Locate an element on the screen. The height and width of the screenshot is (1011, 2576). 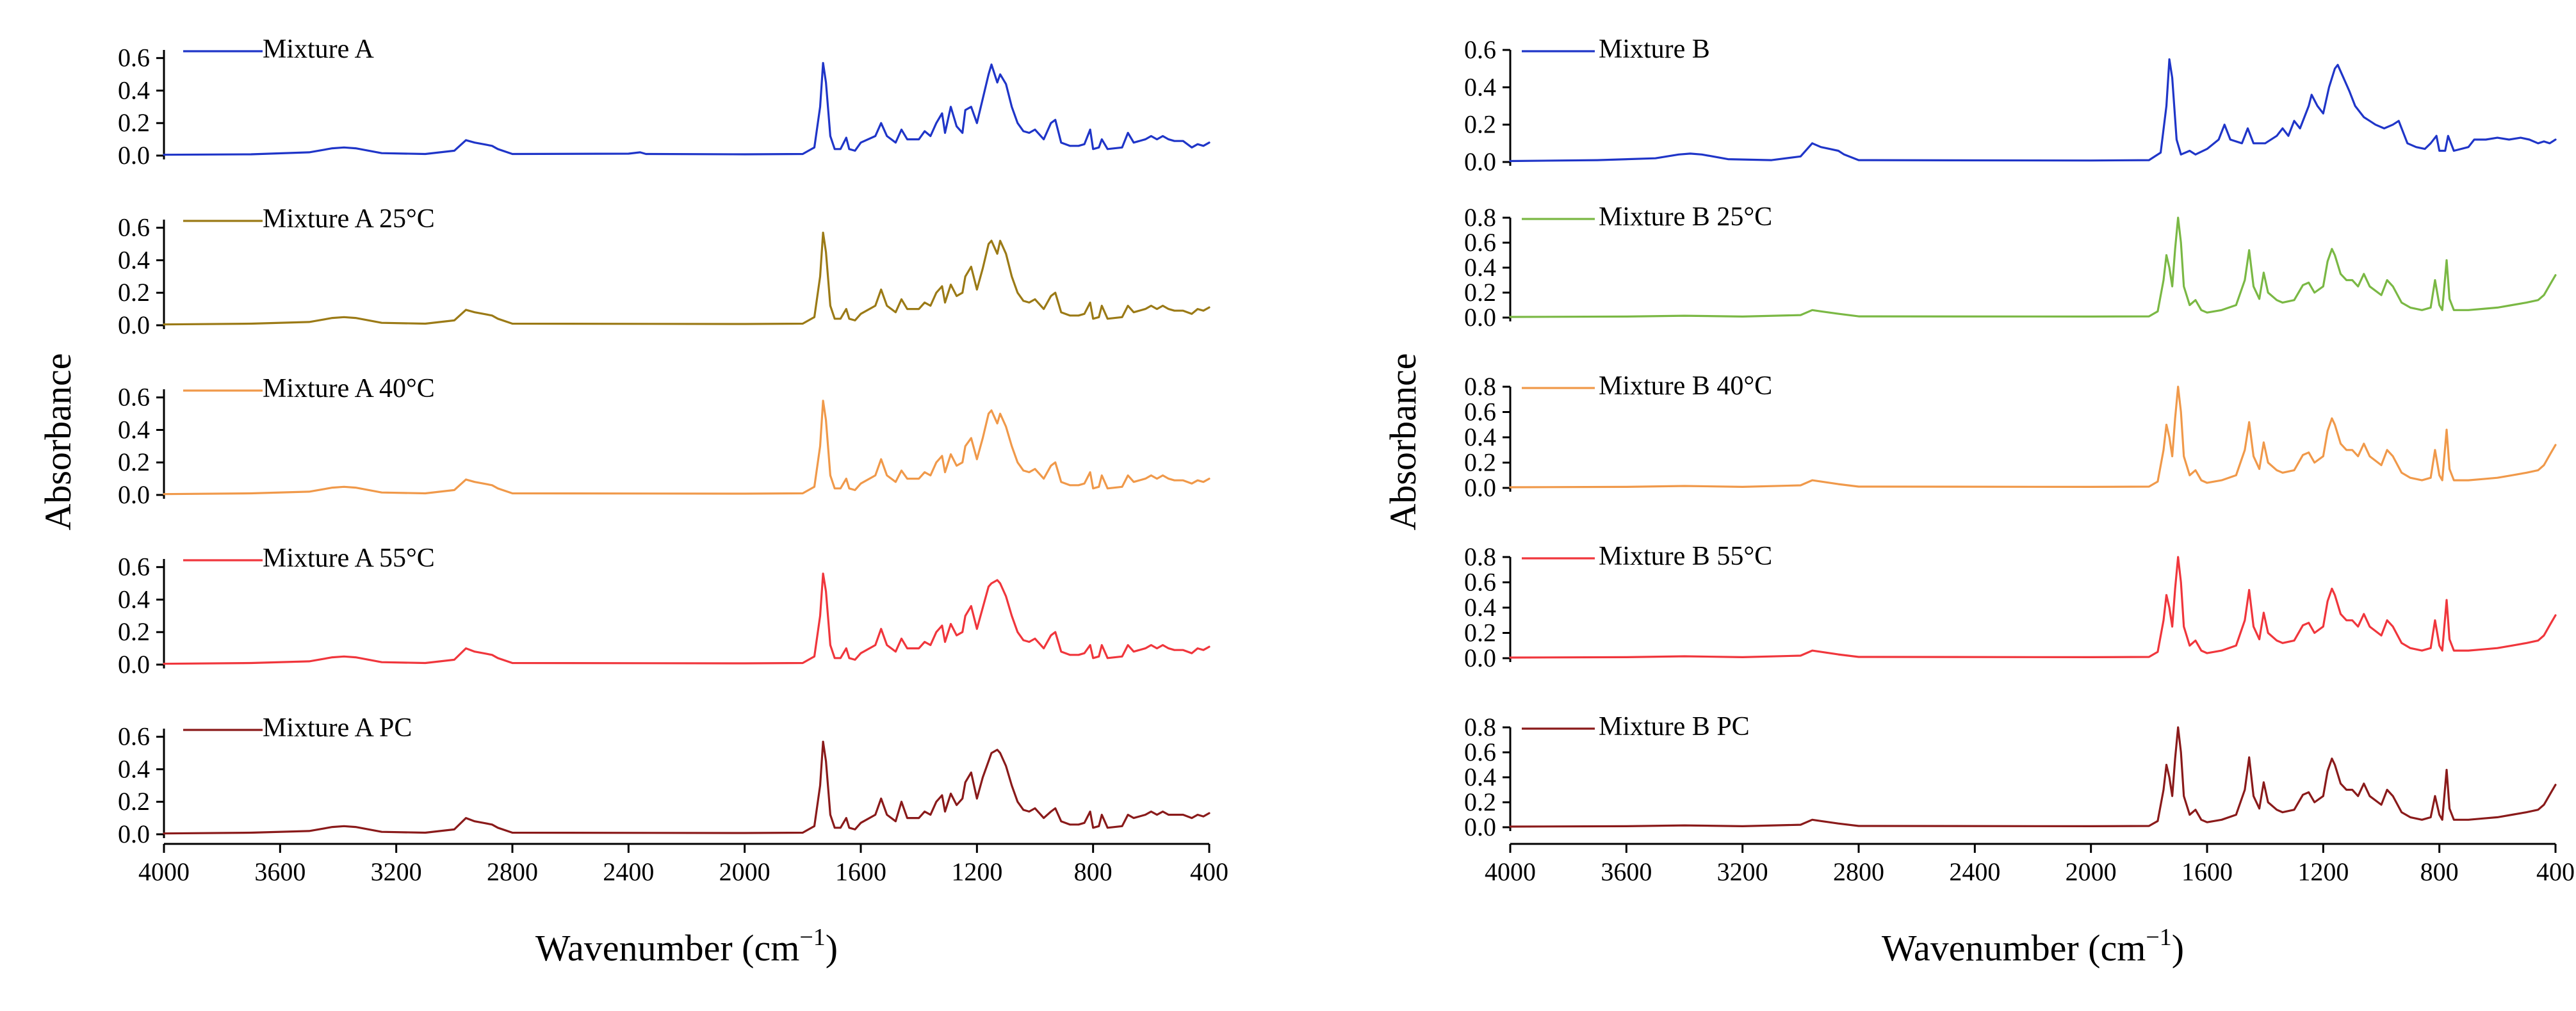
legend-label: Mixture B 40°C is located at coordinates (1685, 386).